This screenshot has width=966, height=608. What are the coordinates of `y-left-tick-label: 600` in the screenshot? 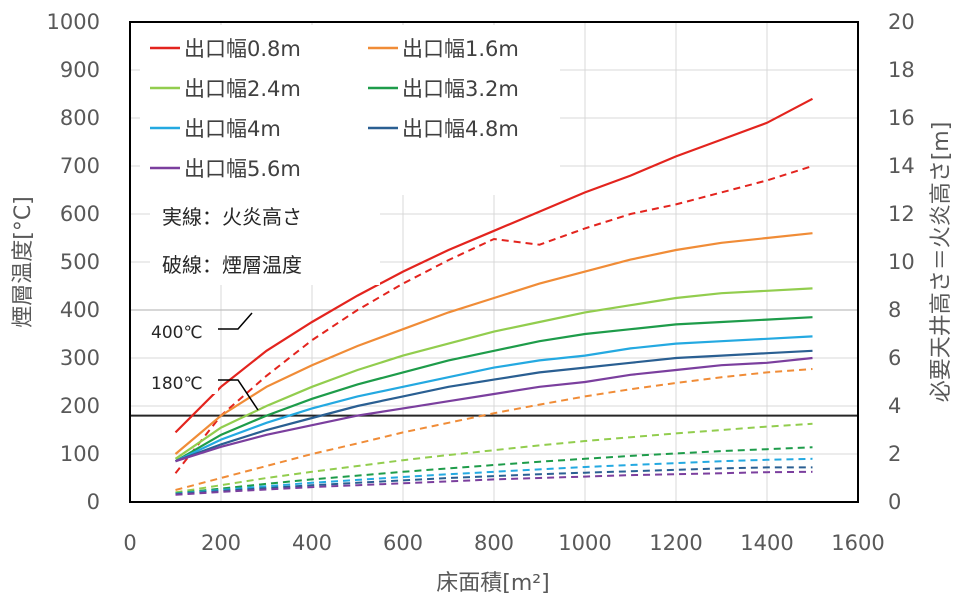 It's located at (80, 214).